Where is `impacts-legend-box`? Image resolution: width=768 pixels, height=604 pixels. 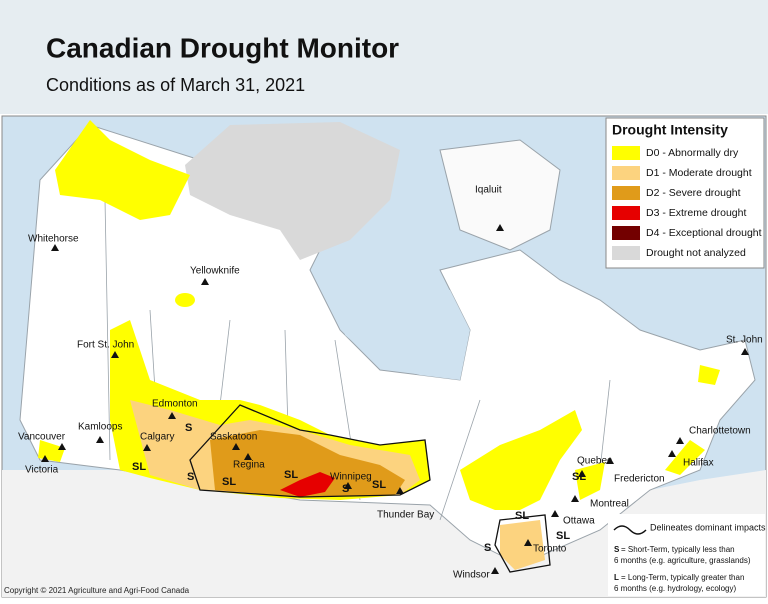
impacts-legend-box is located at coordinates (686, 555).